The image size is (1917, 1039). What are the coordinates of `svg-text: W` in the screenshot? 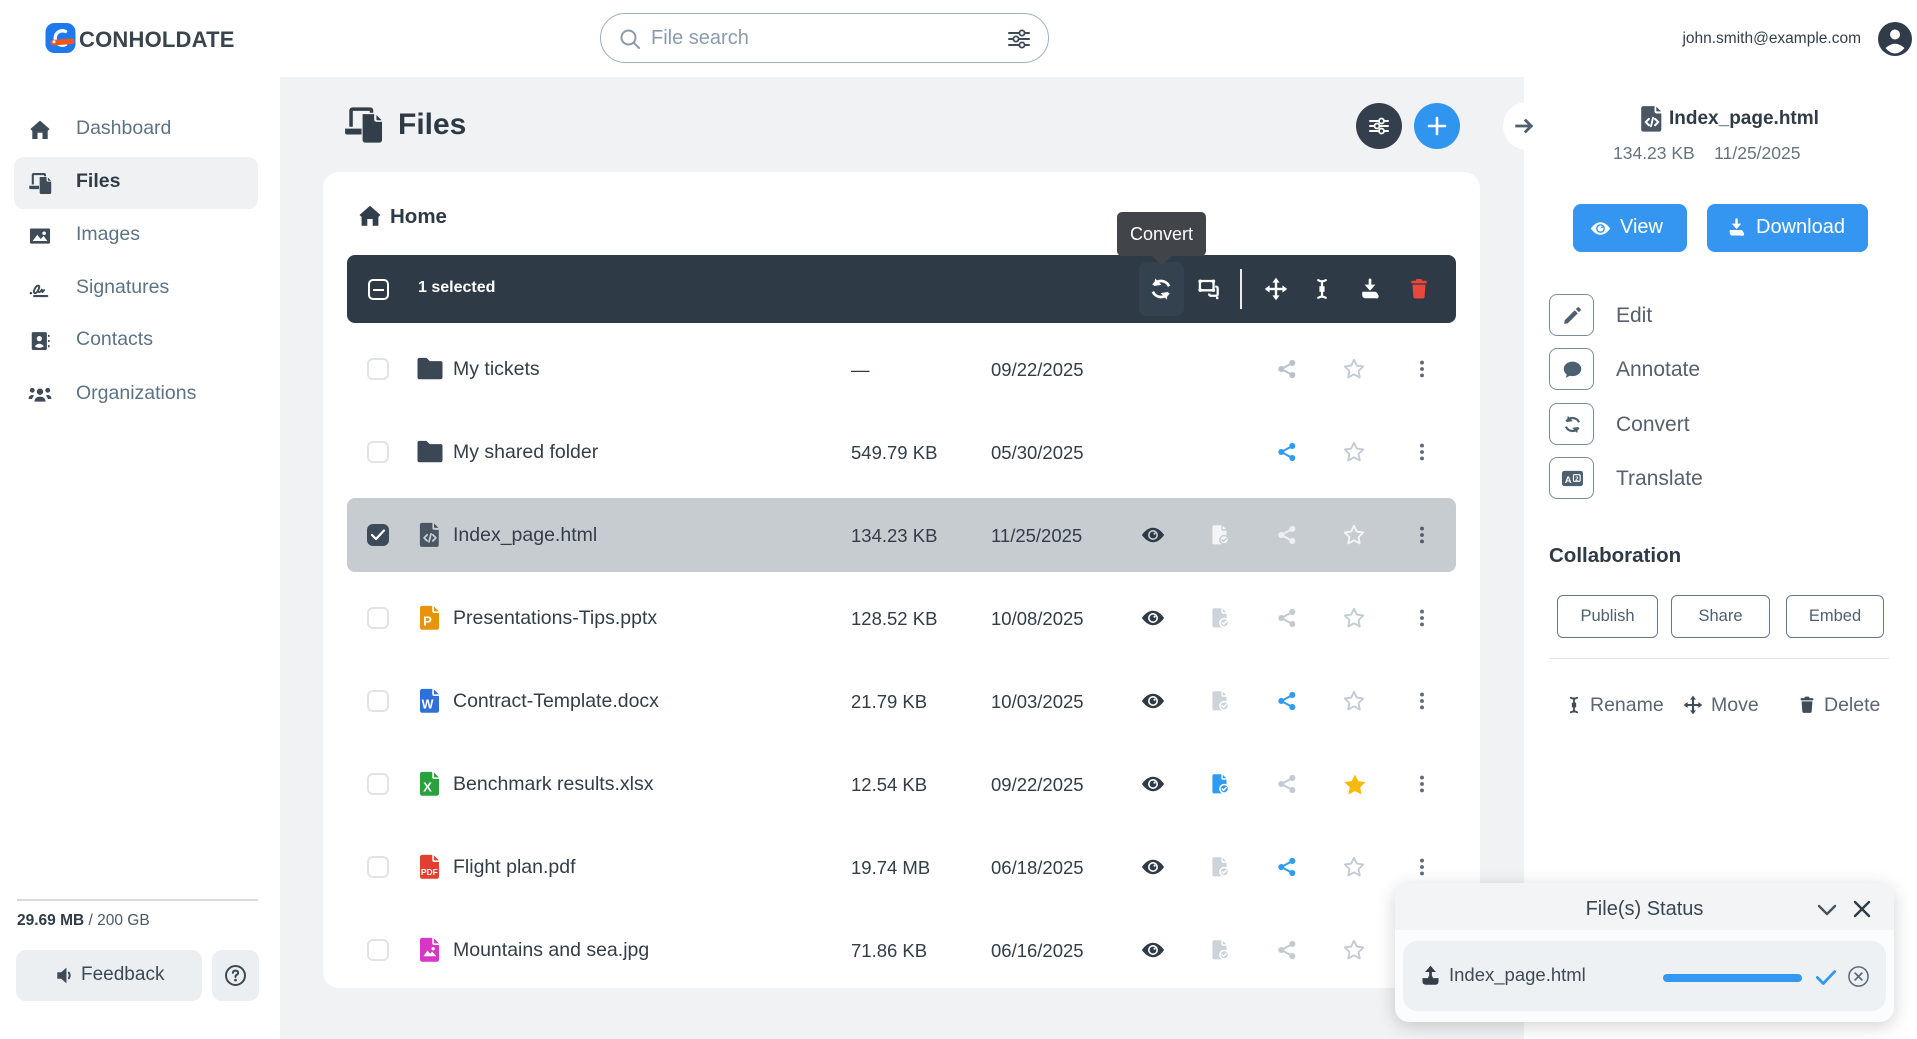 It's located at (428, 704).